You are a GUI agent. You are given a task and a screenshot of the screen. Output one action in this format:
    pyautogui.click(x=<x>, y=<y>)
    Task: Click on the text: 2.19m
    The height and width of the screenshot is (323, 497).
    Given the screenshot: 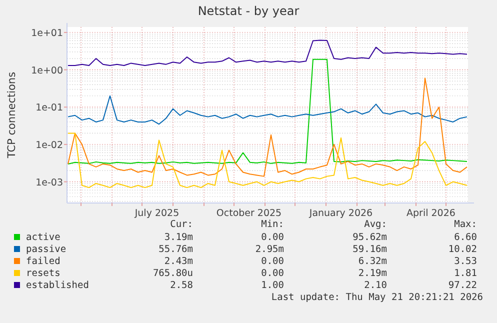 What is the action you would take?
    pyautogui.click(x=373, y=273)
    